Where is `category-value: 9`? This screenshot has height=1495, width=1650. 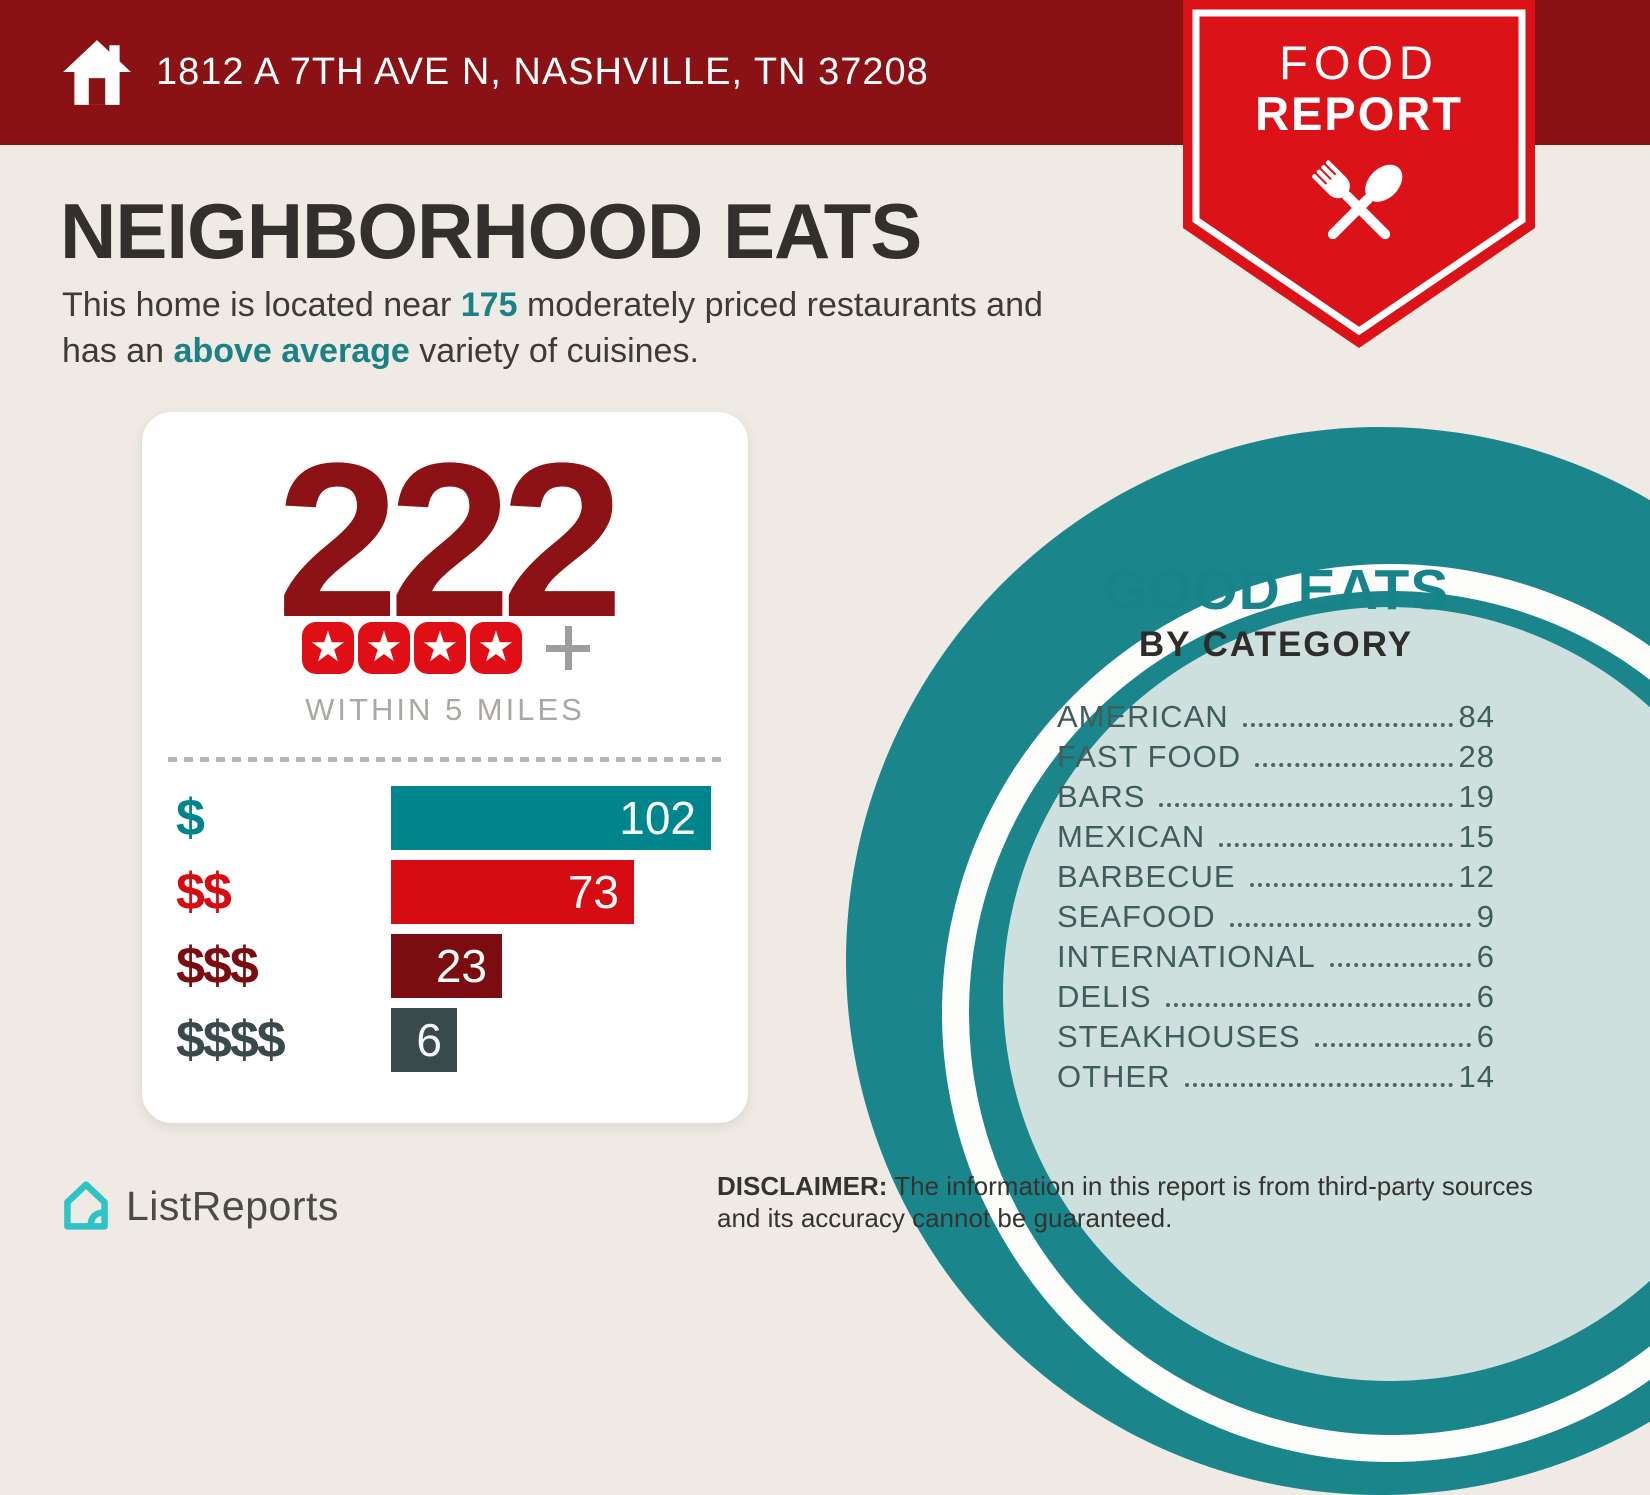 category-value: 9 is located at coordinates (1485, 916).